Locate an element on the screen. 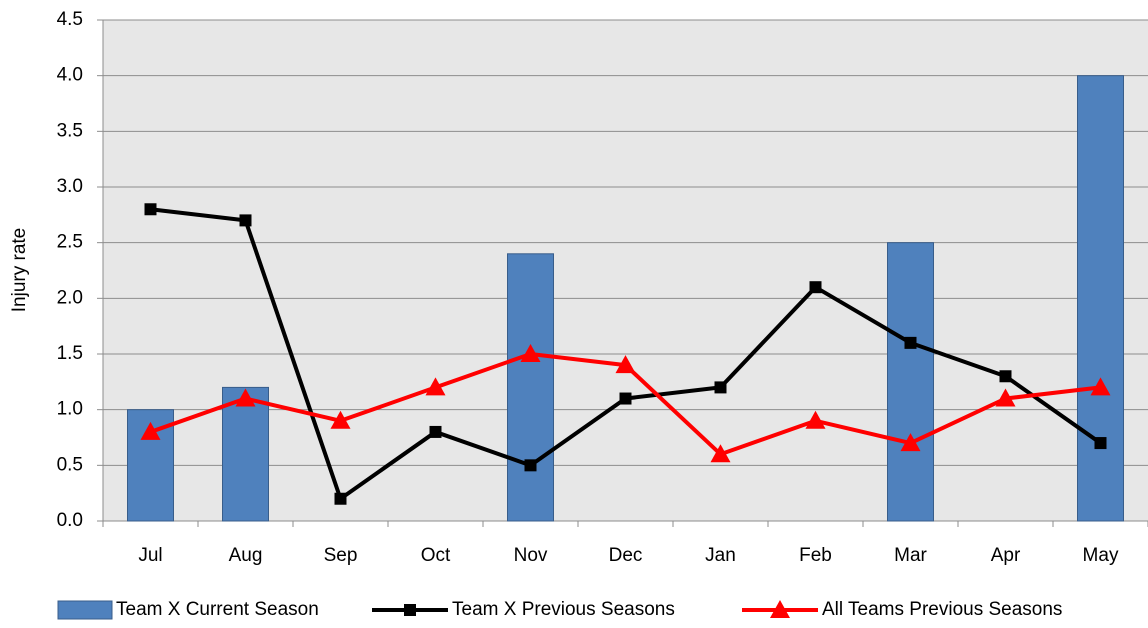 The image size is (1148, 628). y-tick-label: 4.0 is located at coordinates (70, 75).